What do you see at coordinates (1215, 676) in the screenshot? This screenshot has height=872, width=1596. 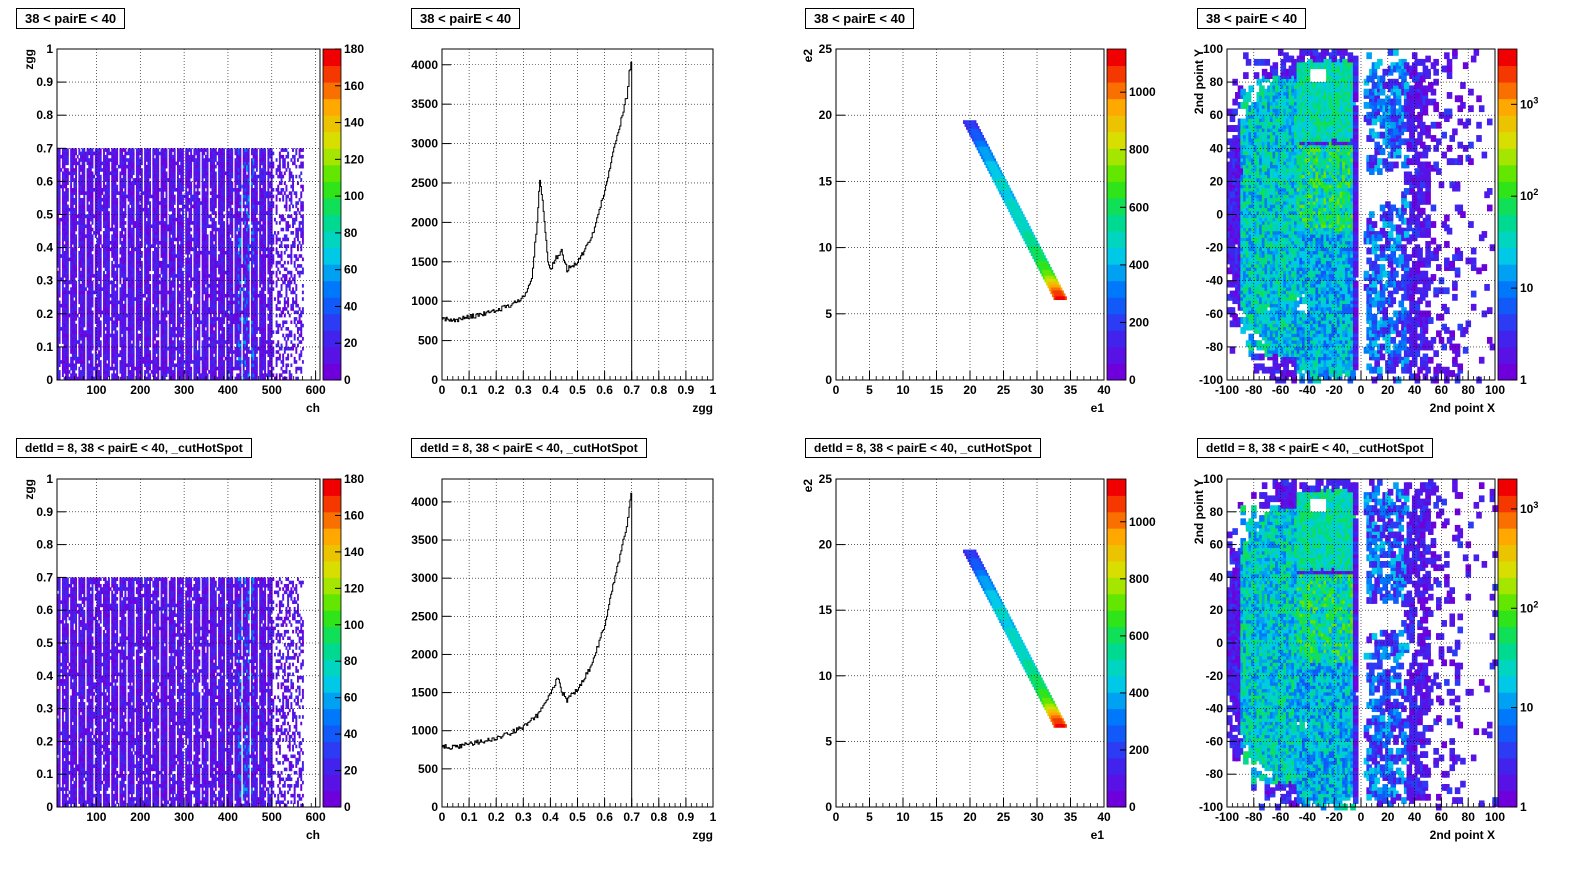 I see `y-tick-label: -20` at bounding box center [1215, 676].